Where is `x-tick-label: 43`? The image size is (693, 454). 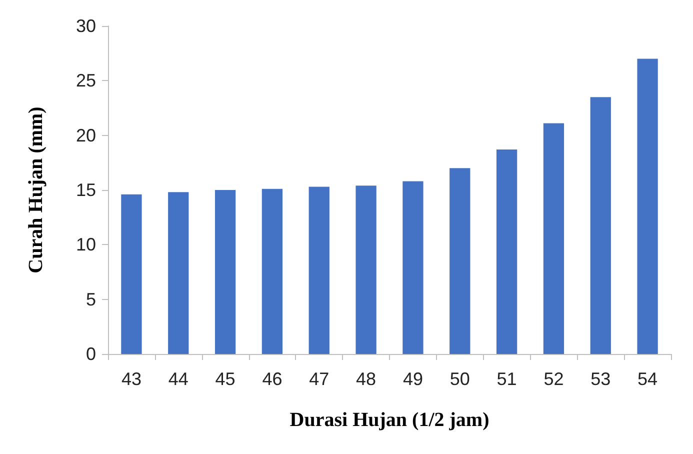 x-tick-label: 43 is located at coordinates (131, 379).